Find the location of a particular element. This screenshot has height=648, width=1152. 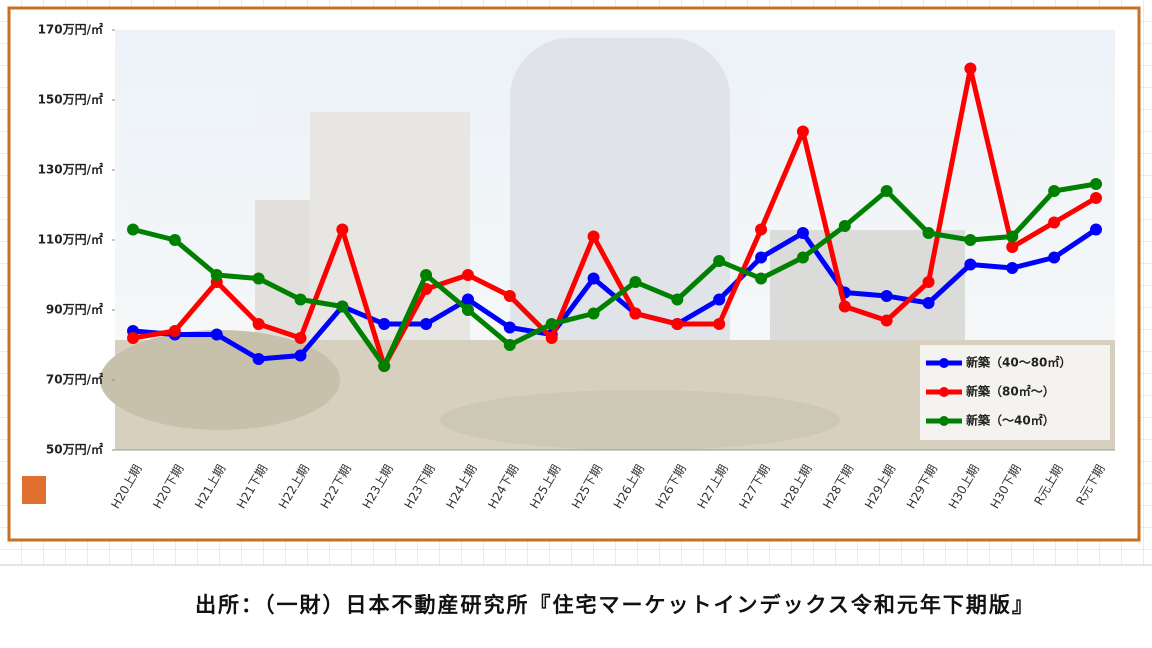

legend-label: 新築（80㎡～） is located at coordinates (1010, 391).